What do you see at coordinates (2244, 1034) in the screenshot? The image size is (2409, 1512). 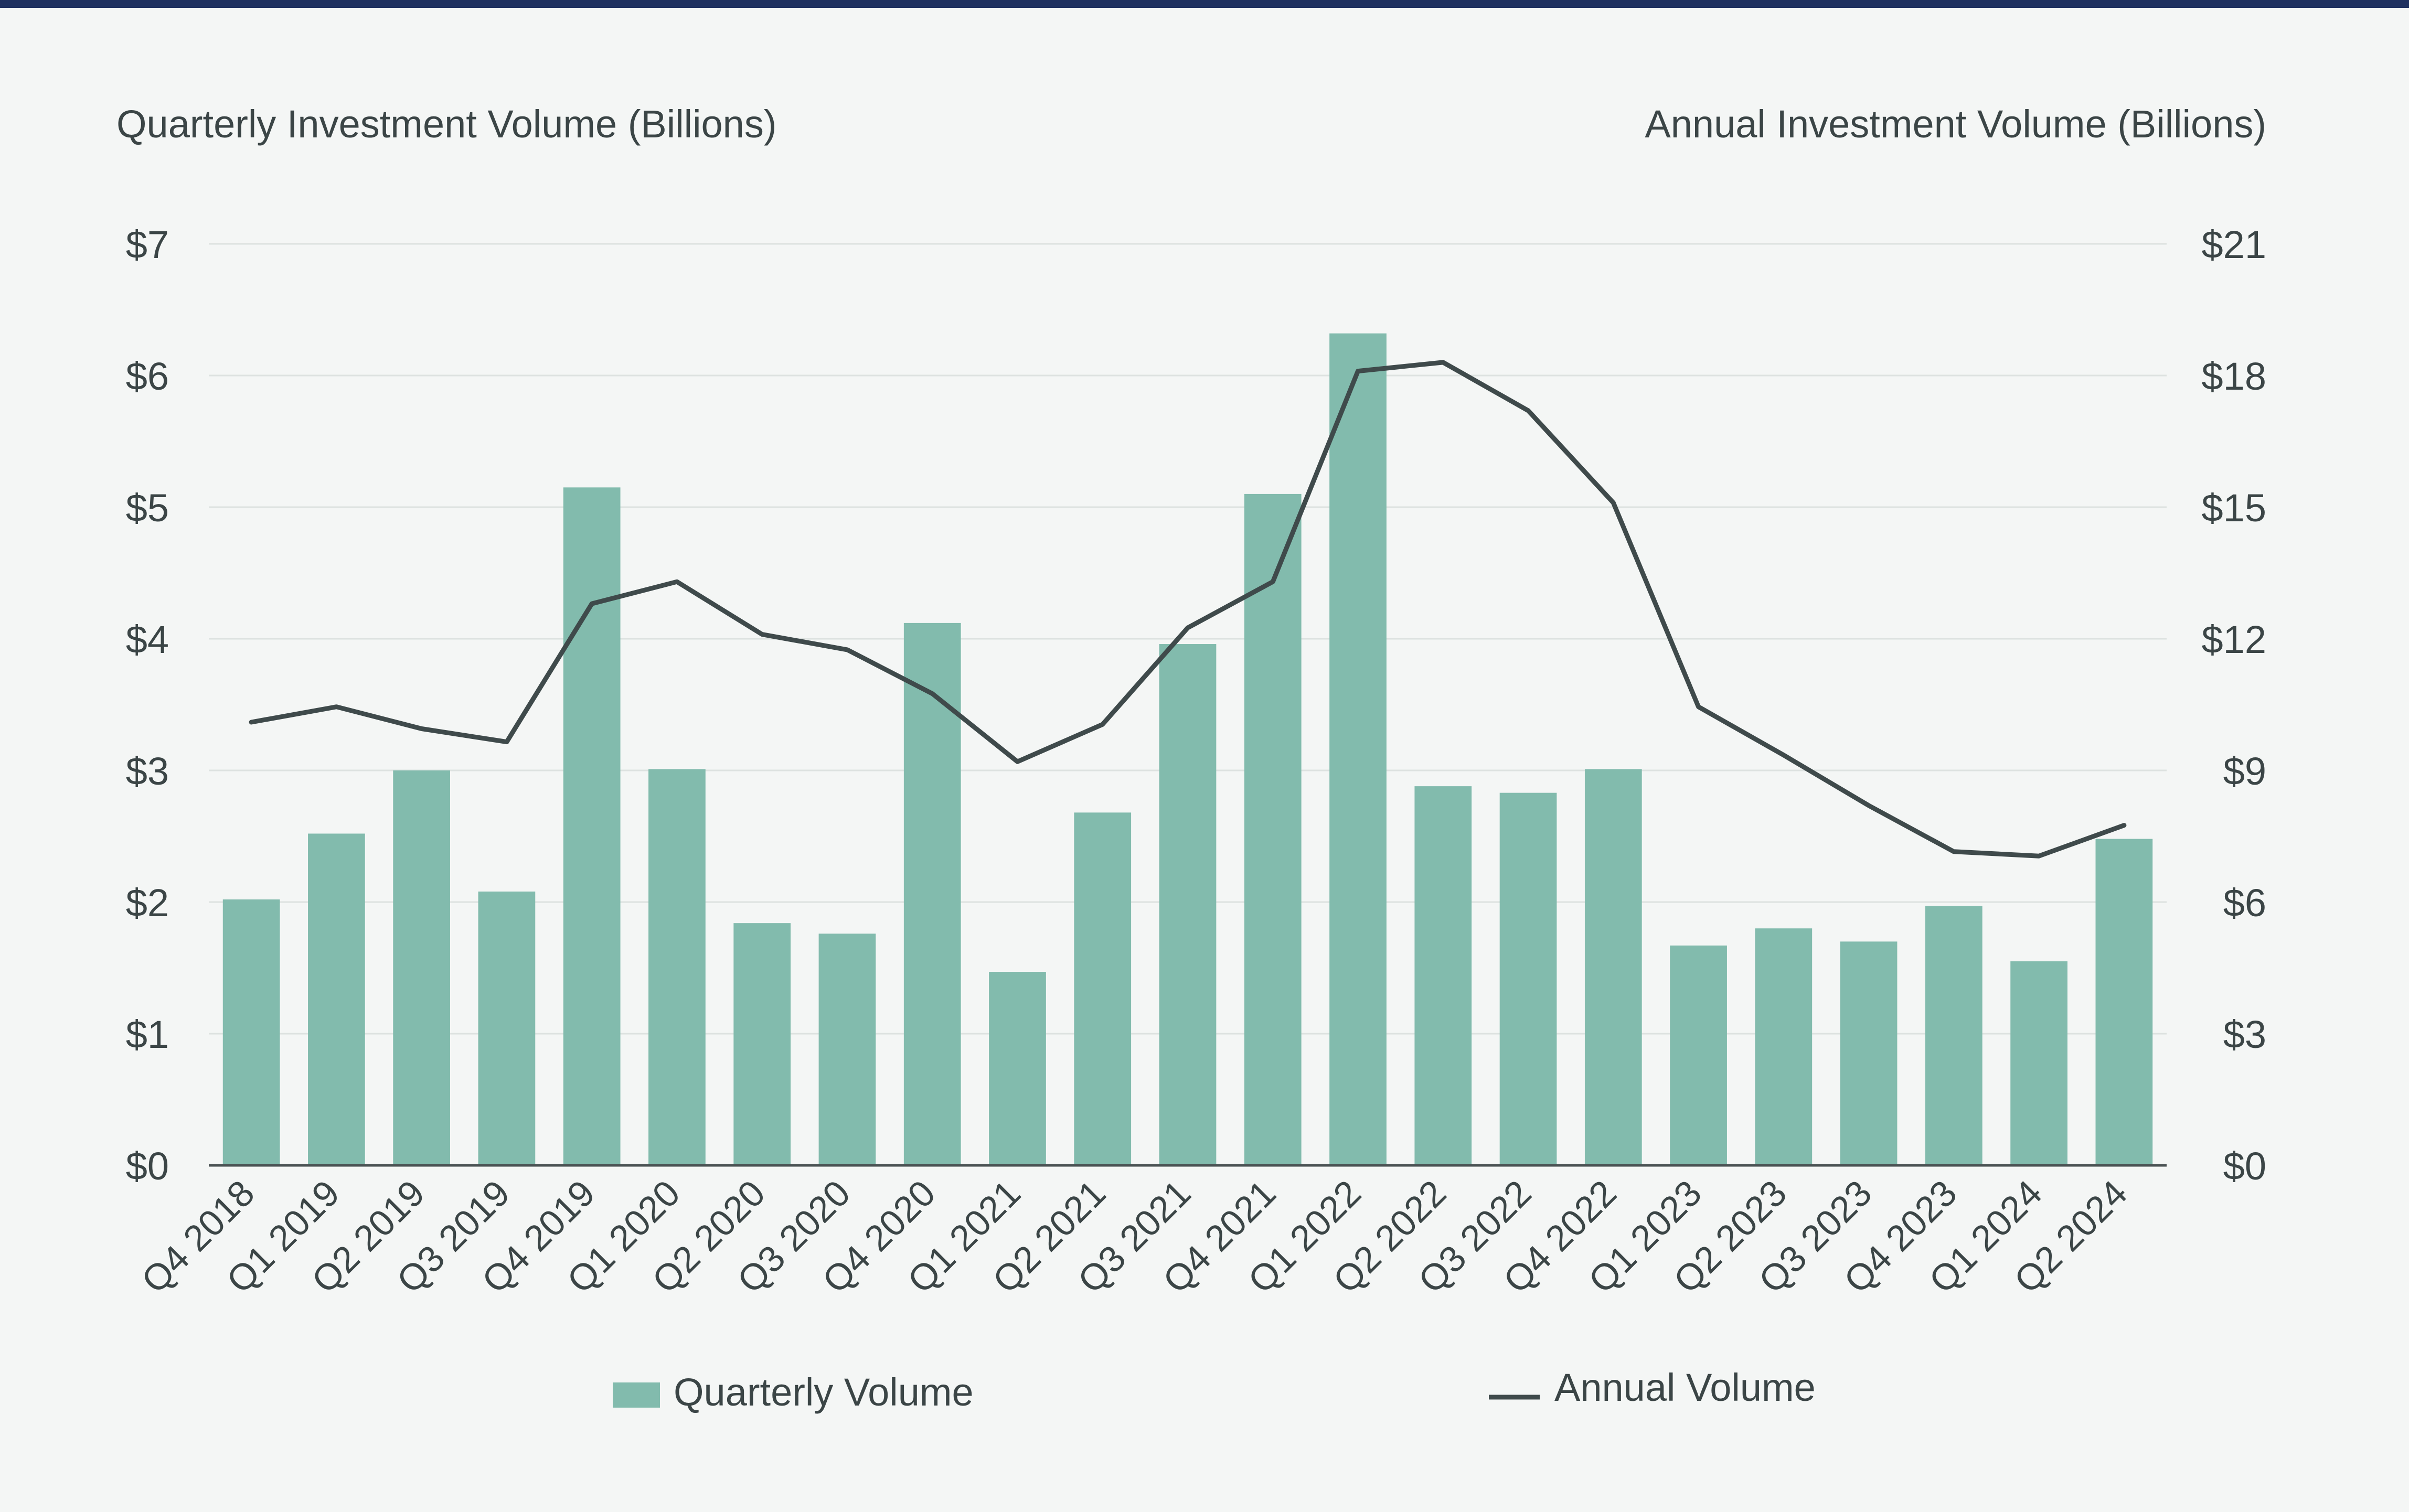 I see `right-axis-tick-label: $3` at bounding box center [2244, 1034].